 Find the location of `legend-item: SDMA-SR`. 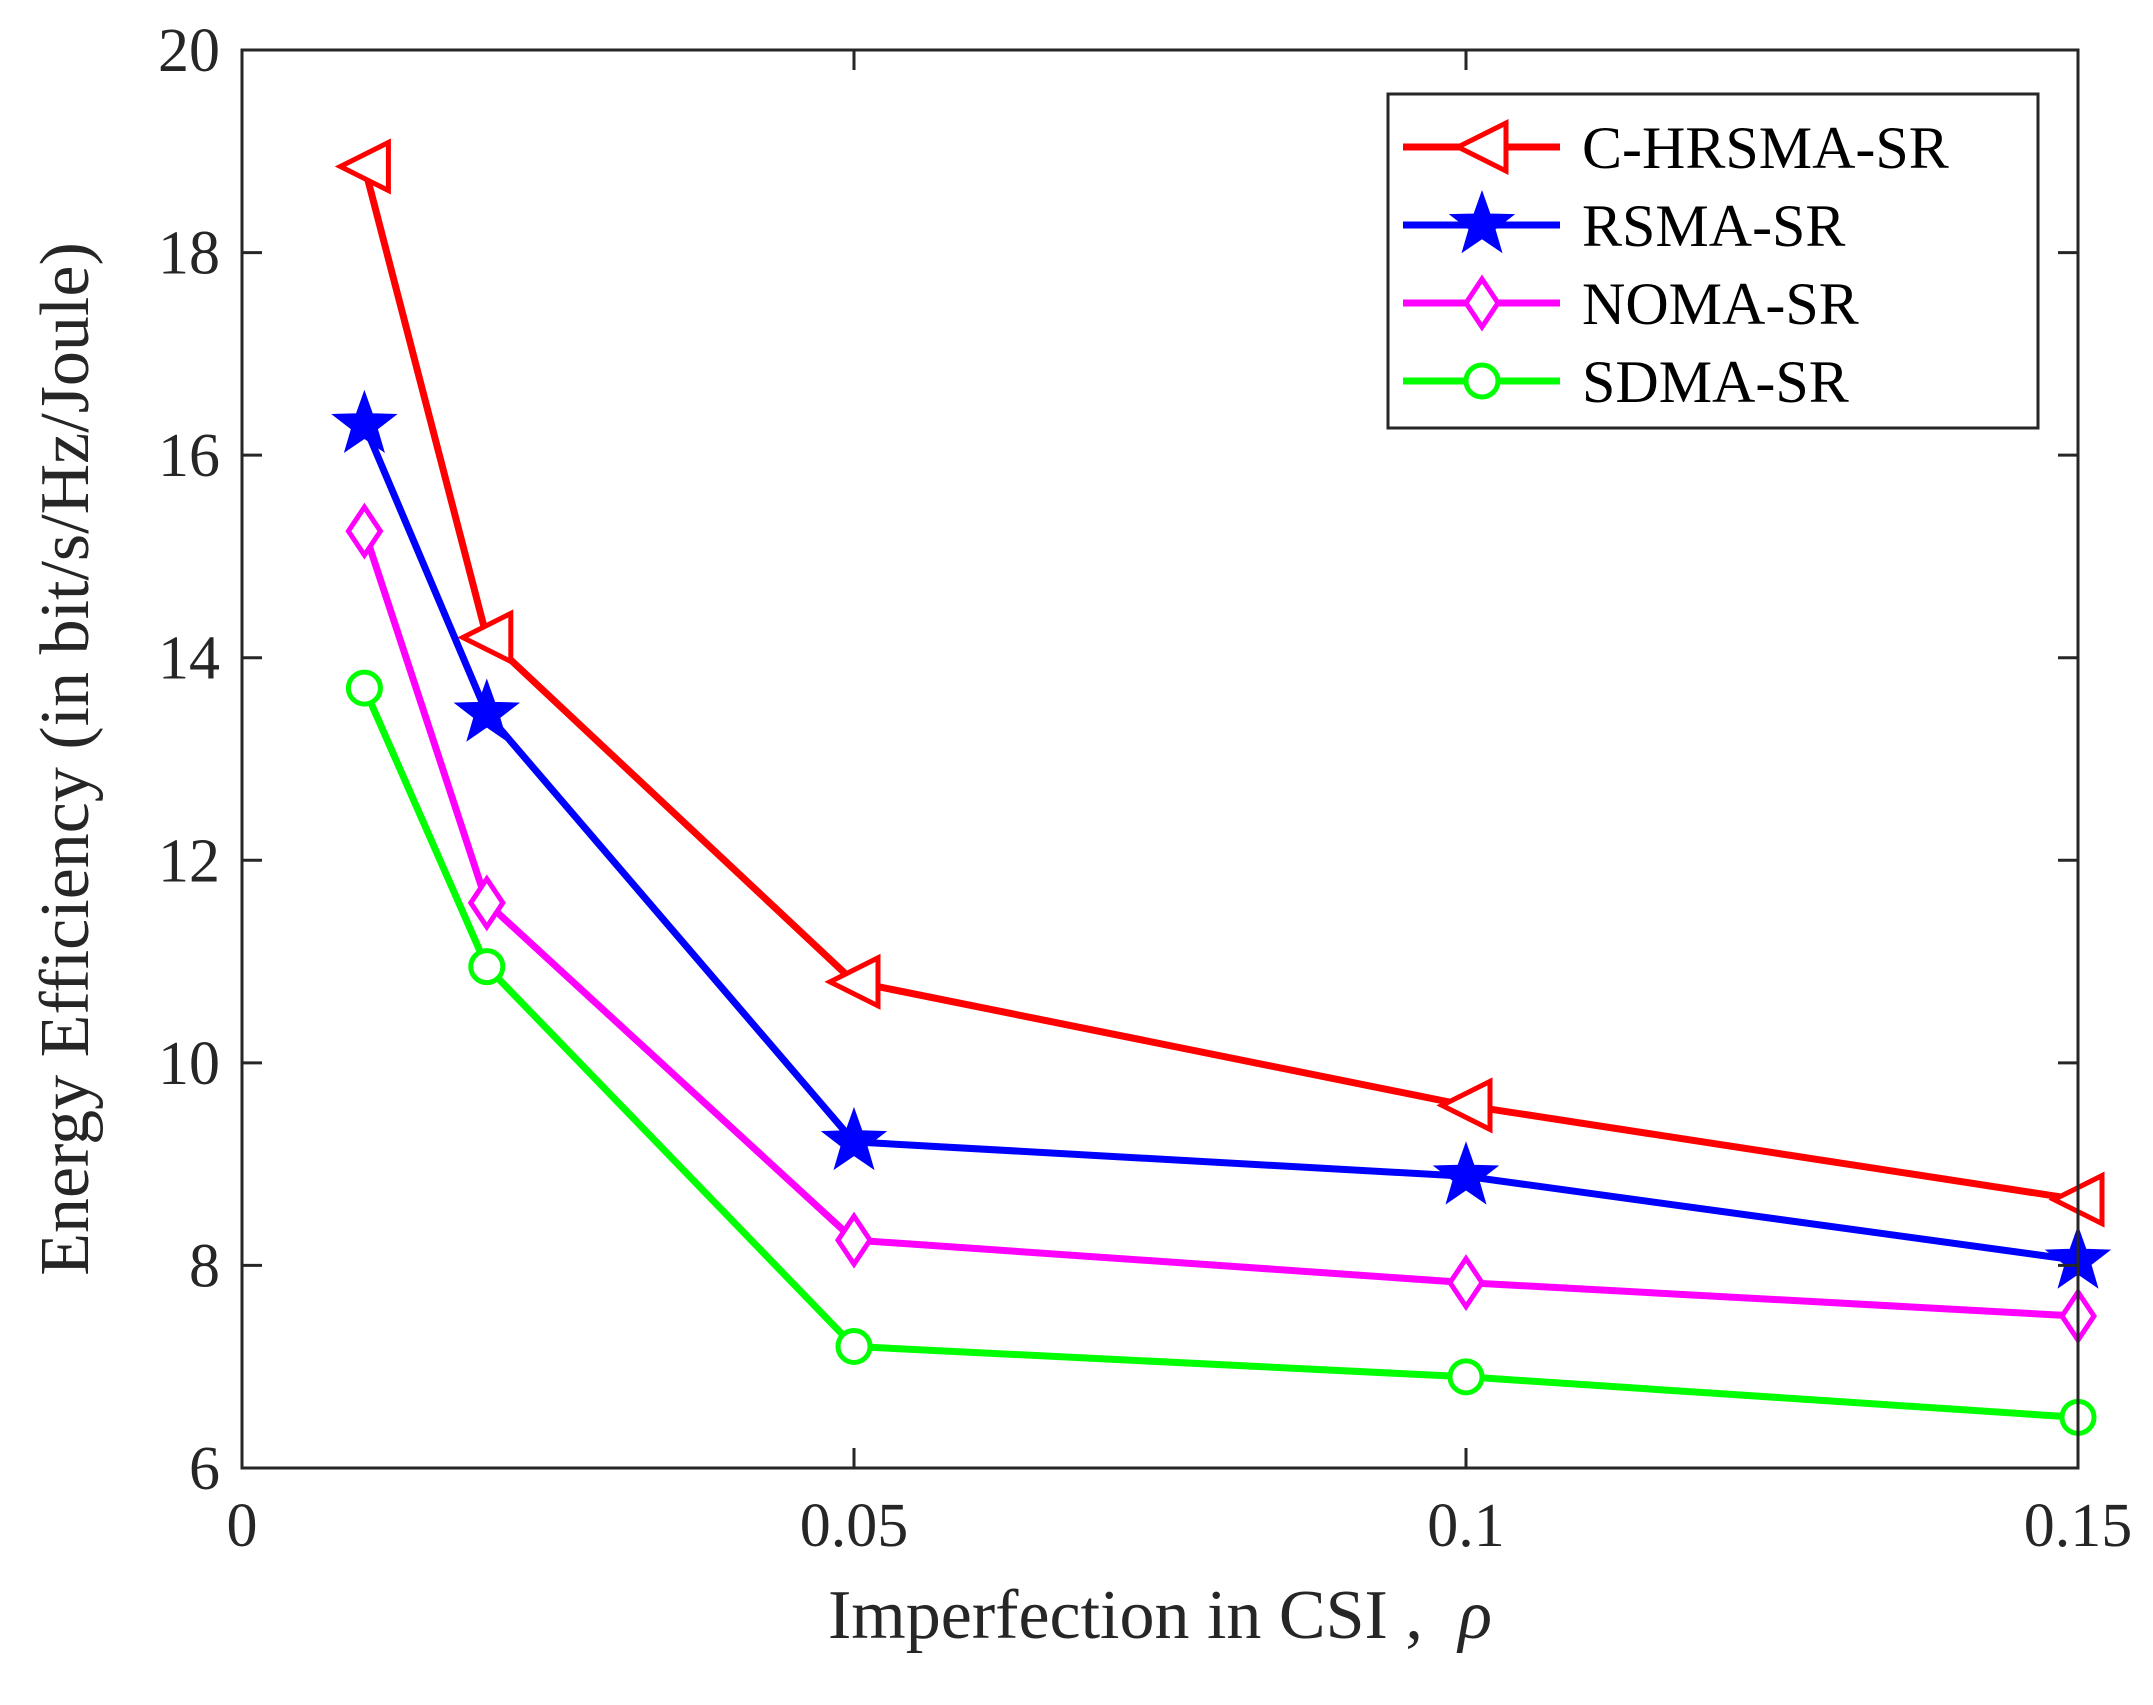

legend-item: SDMA-SR is located at coordinates (1626, 382).